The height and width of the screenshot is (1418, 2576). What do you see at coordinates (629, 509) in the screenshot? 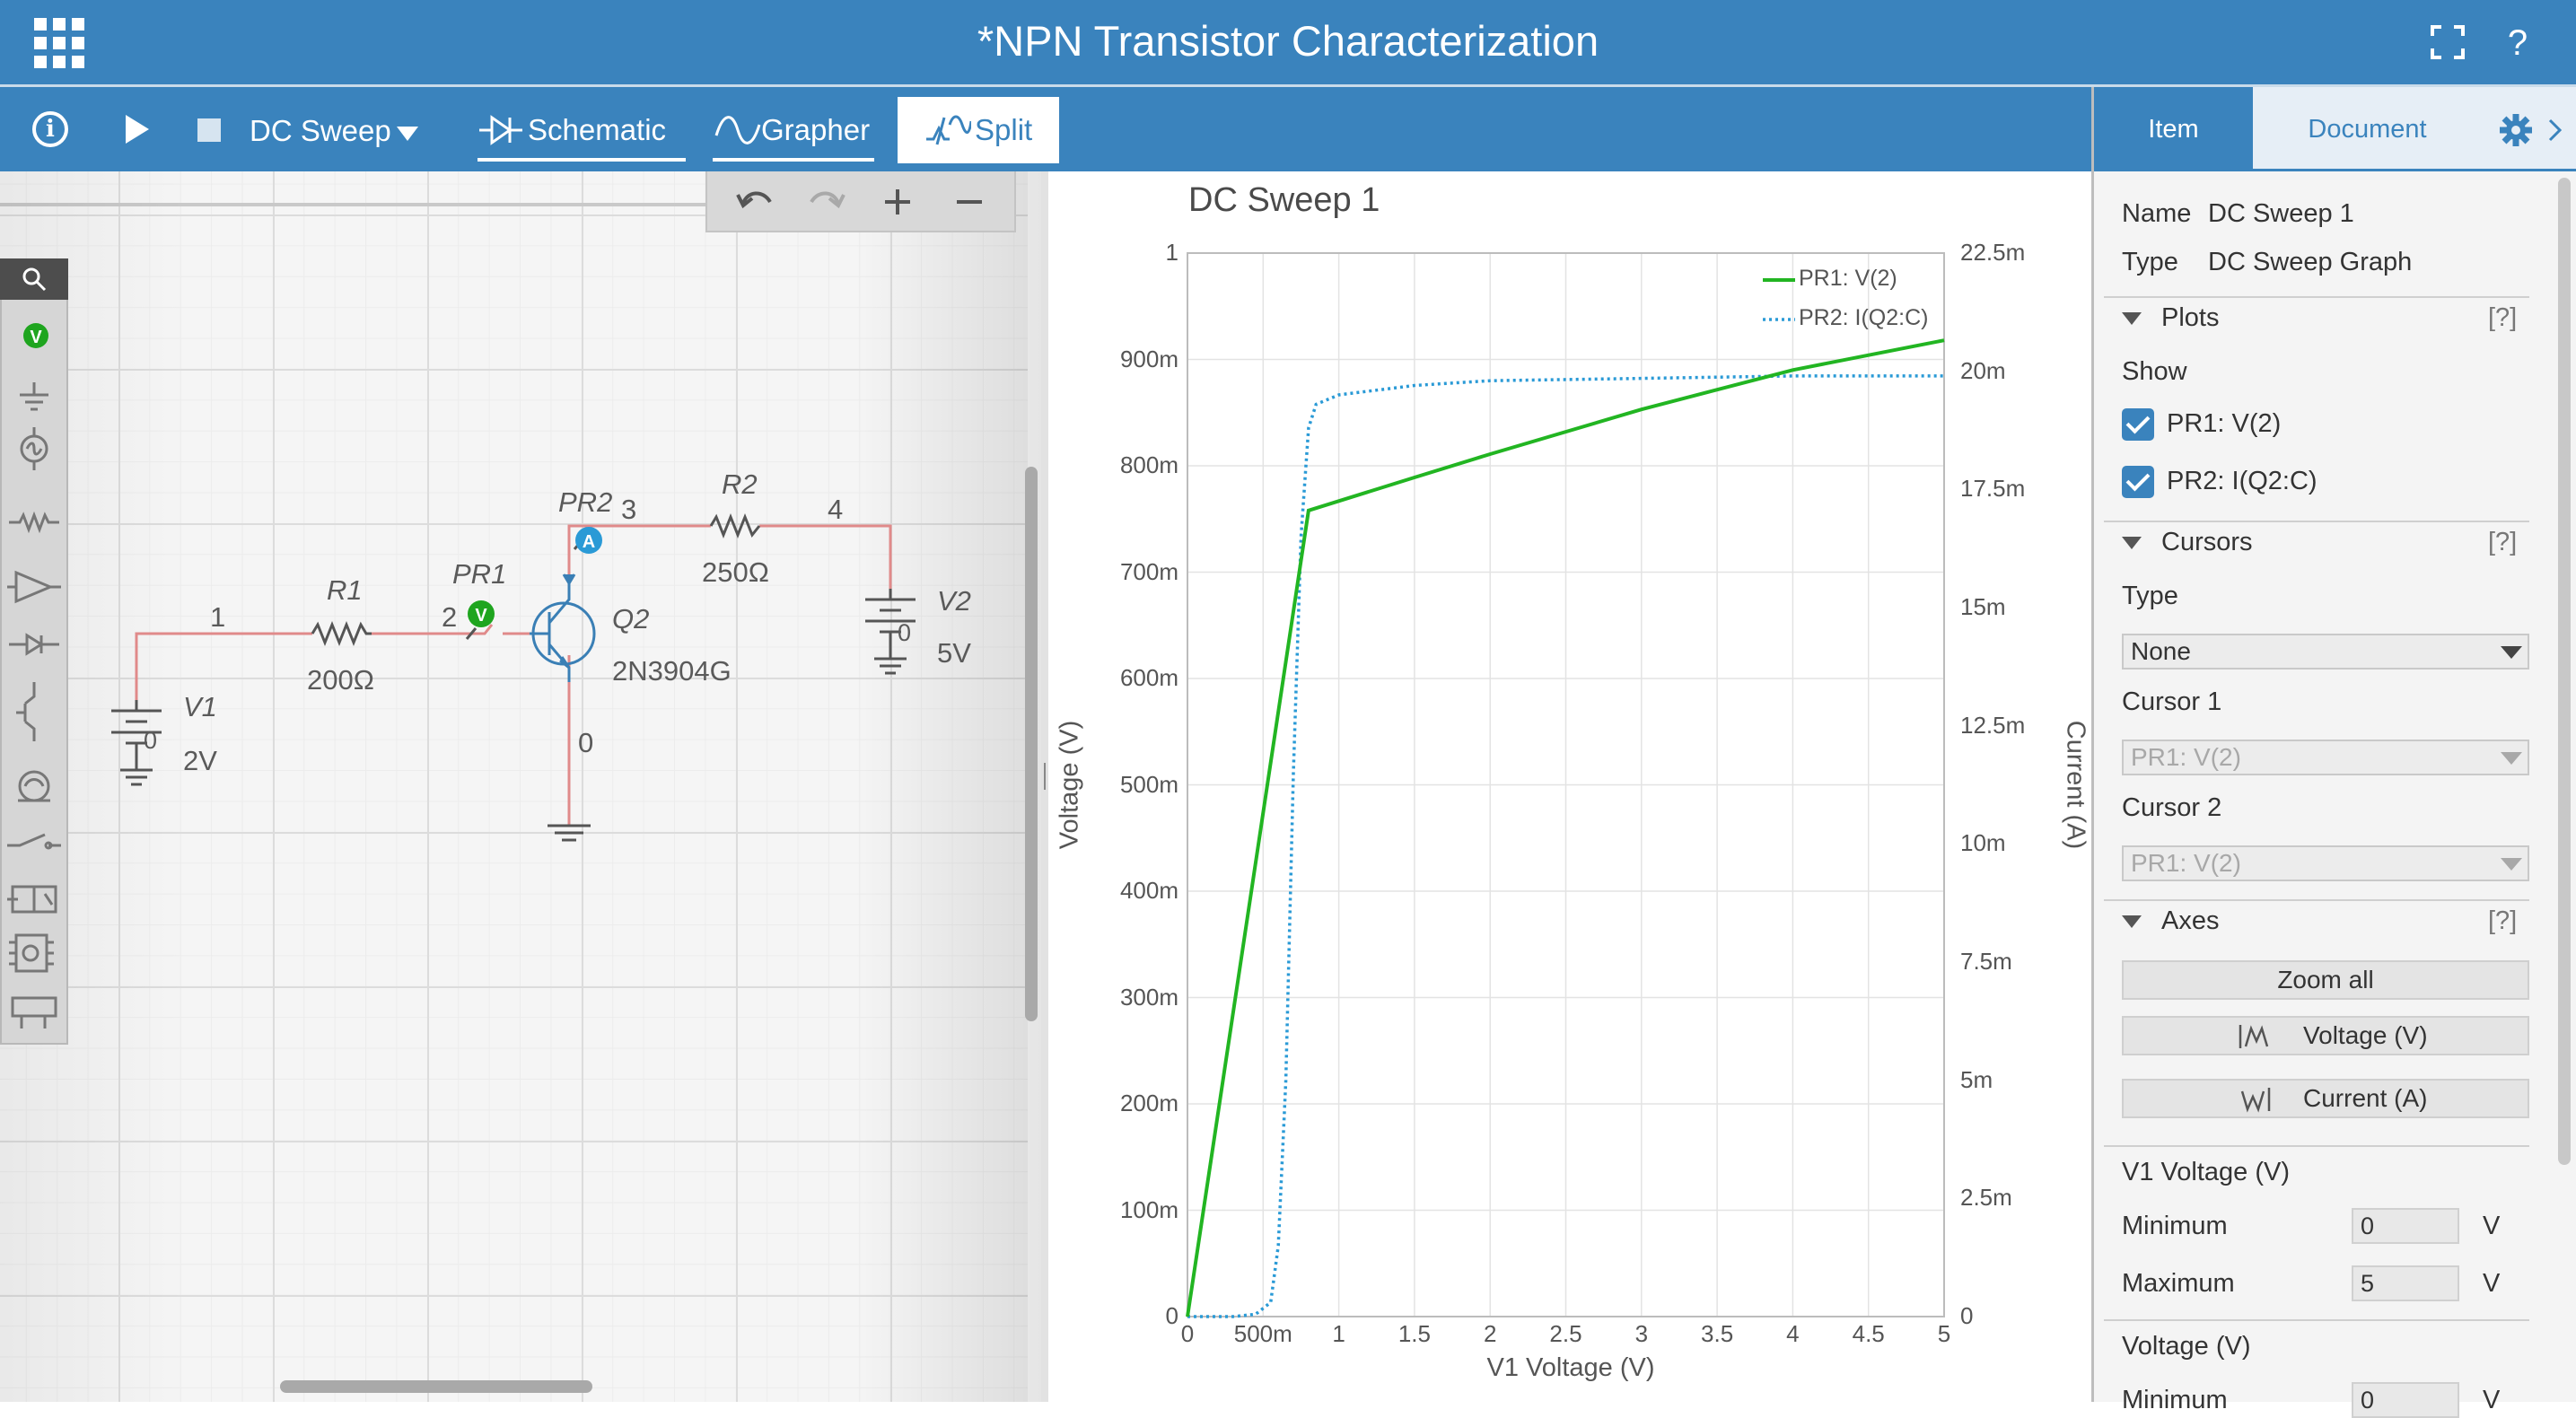
I see `node-label-3: 3` at bounding box center [629, 509].